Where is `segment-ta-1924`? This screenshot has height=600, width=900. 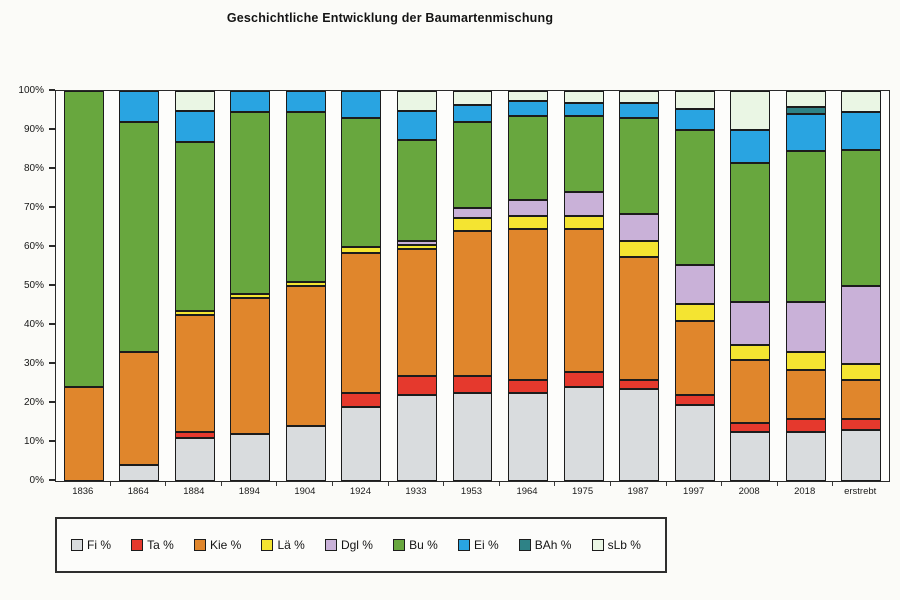
segment-ta-1924 is located at coordinates (361, 400).